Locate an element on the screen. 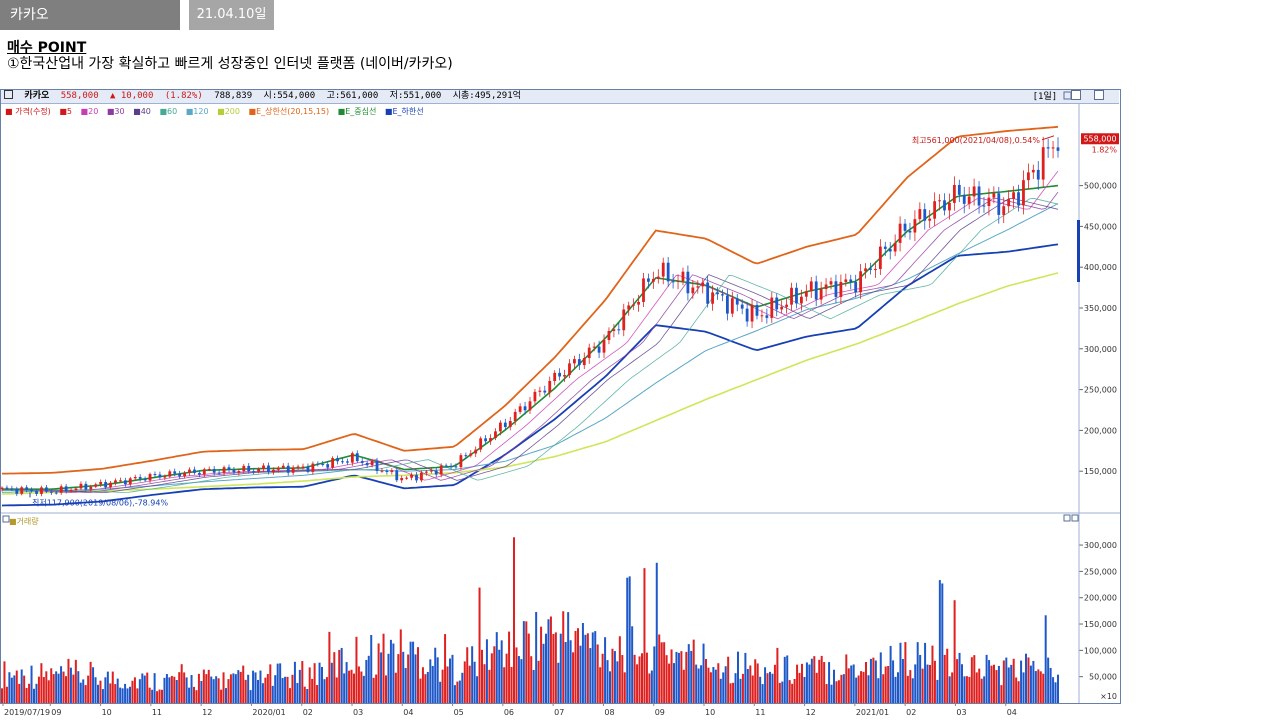  legend-env-upper: ■E_상한선(20,15,15) is located at coordinates (289, 111).